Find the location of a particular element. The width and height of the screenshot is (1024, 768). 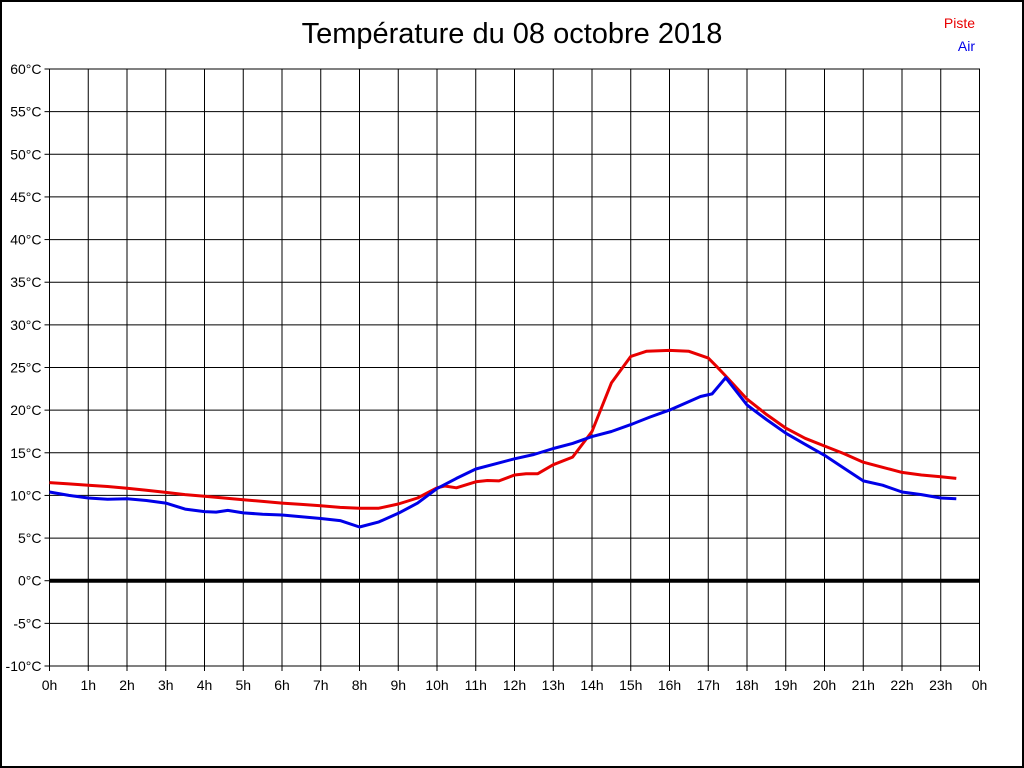

y-tick-label: 15°C is located at coordinates (25, 453).